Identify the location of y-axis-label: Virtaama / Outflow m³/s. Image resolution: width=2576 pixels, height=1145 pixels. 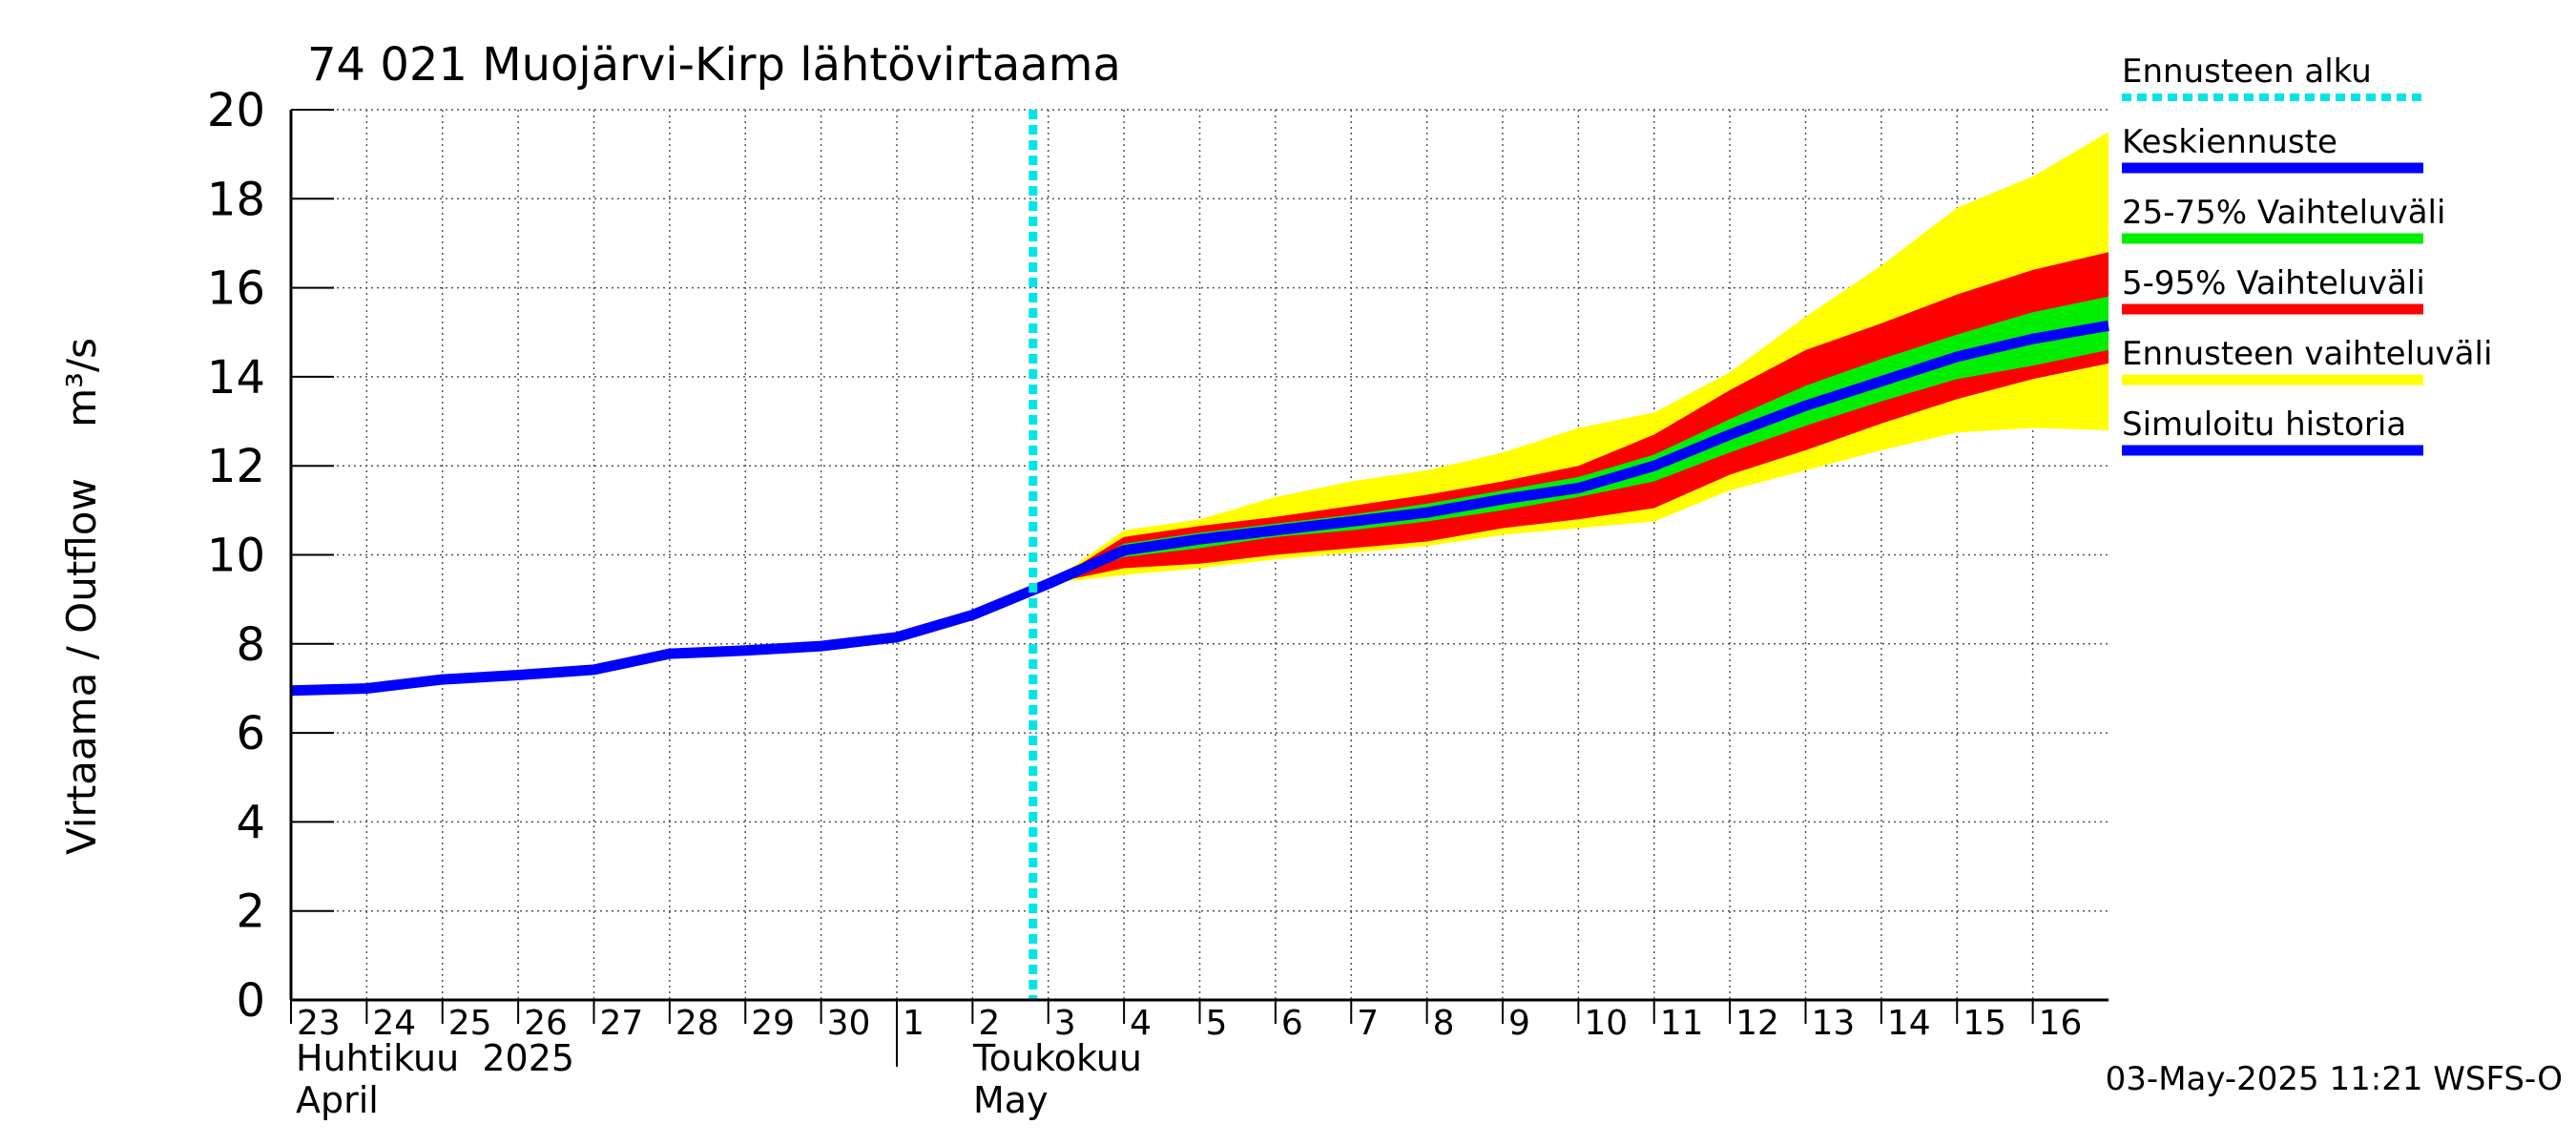
(81, 596).